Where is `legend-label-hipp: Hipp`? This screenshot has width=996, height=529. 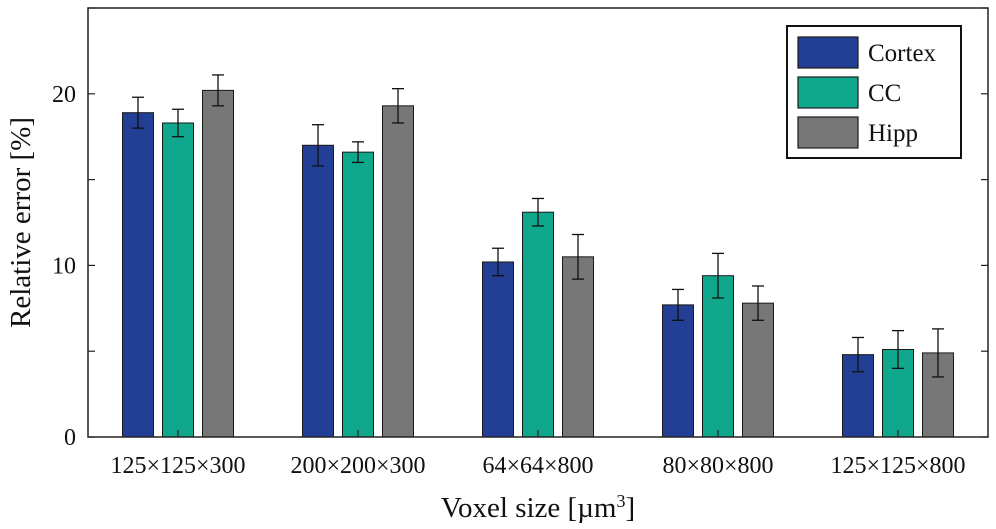 legend-label-hipp: Hipp is located at coordinates (893, 133).